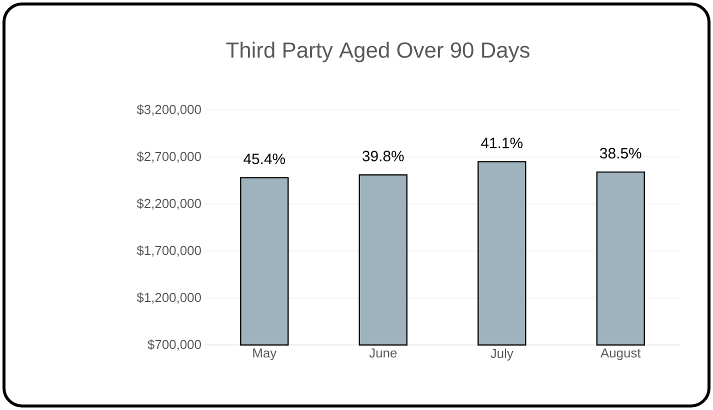  I want to click on y-tick-label: $2,200,000, so click(168, 204).